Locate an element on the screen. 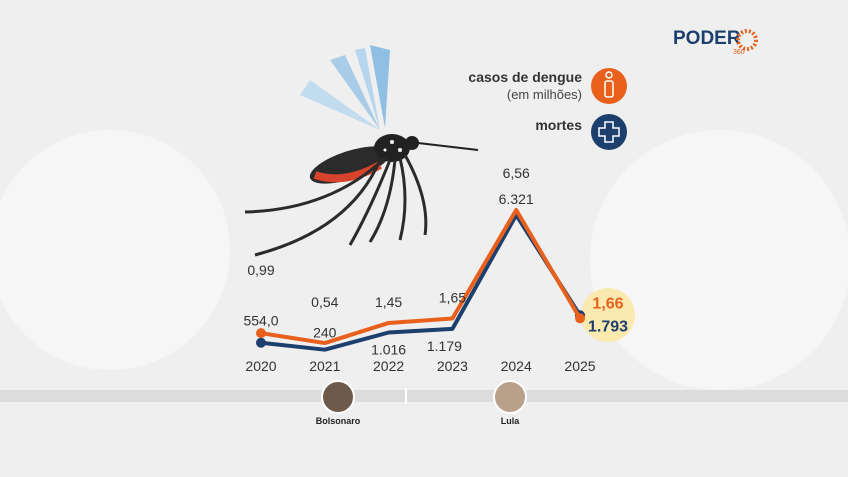  x-tick-label: 2021 is located at coordinates (324, 366).